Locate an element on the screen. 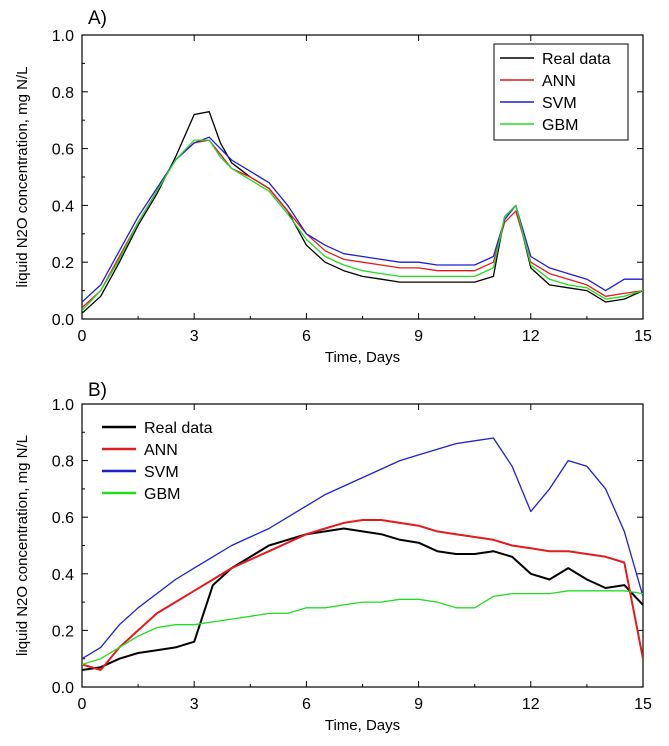  panel-label: A) is located at coordinates (97, 18).